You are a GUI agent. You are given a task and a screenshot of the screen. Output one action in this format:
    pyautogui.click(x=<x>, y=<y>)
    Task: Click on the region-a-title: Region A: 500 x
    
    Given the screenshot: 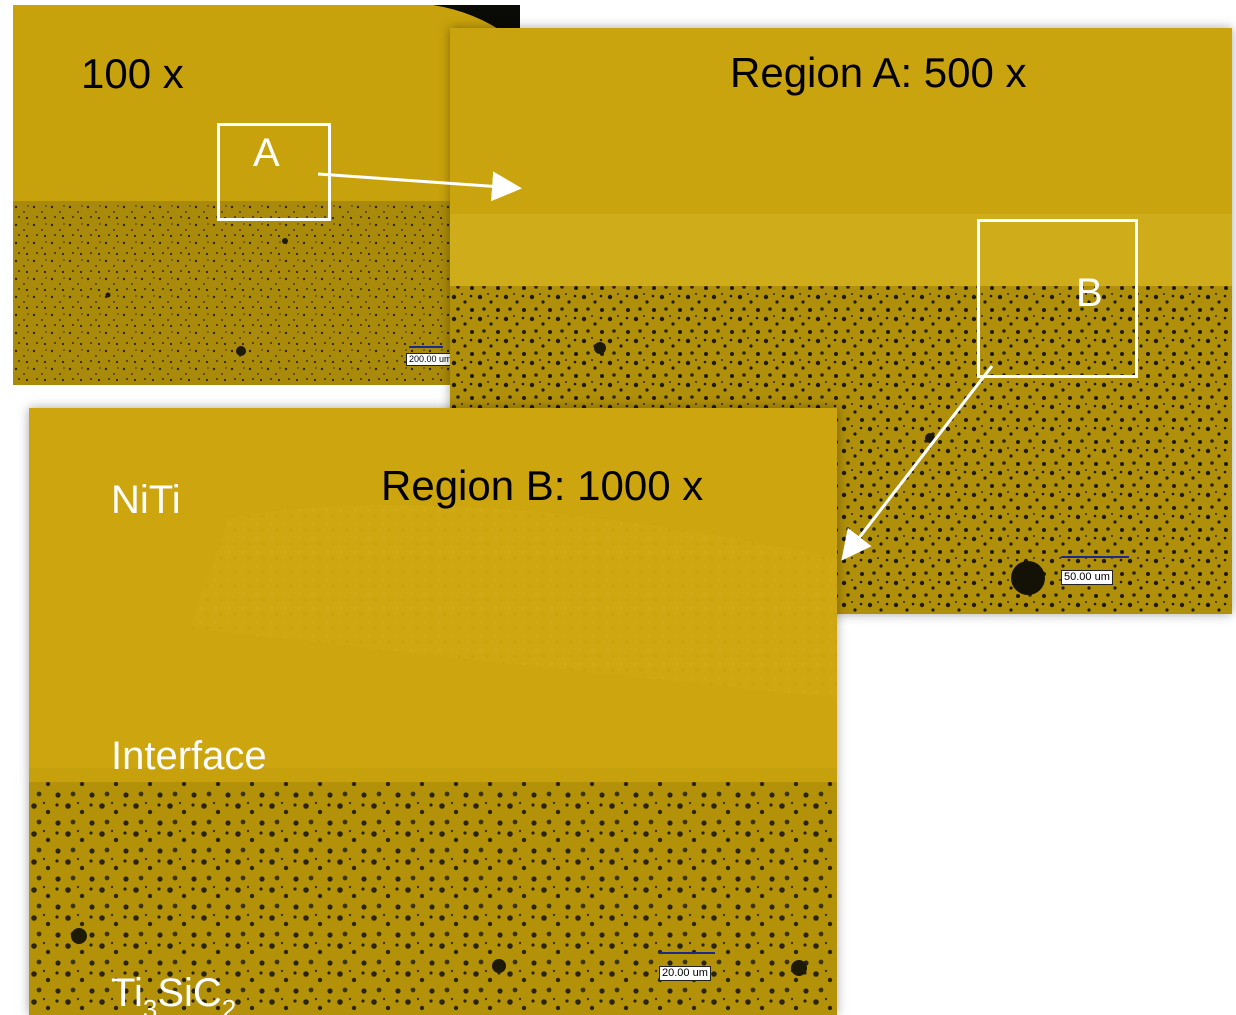 What is the action you would take?
    pyautogui.click(x=878, y=72)
    